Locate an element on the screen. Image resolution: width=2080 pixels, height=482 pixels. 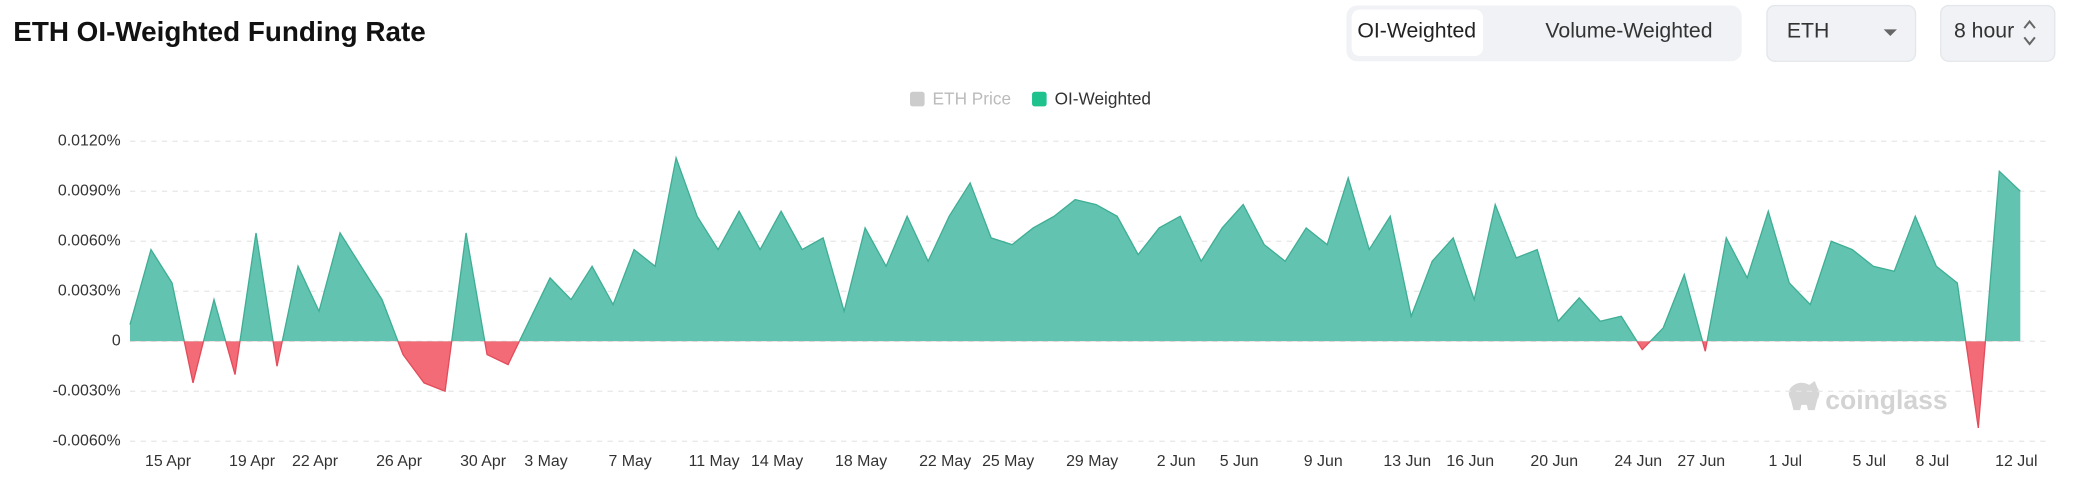
symbol-value: ETH is located at coordinates (1808, 31).